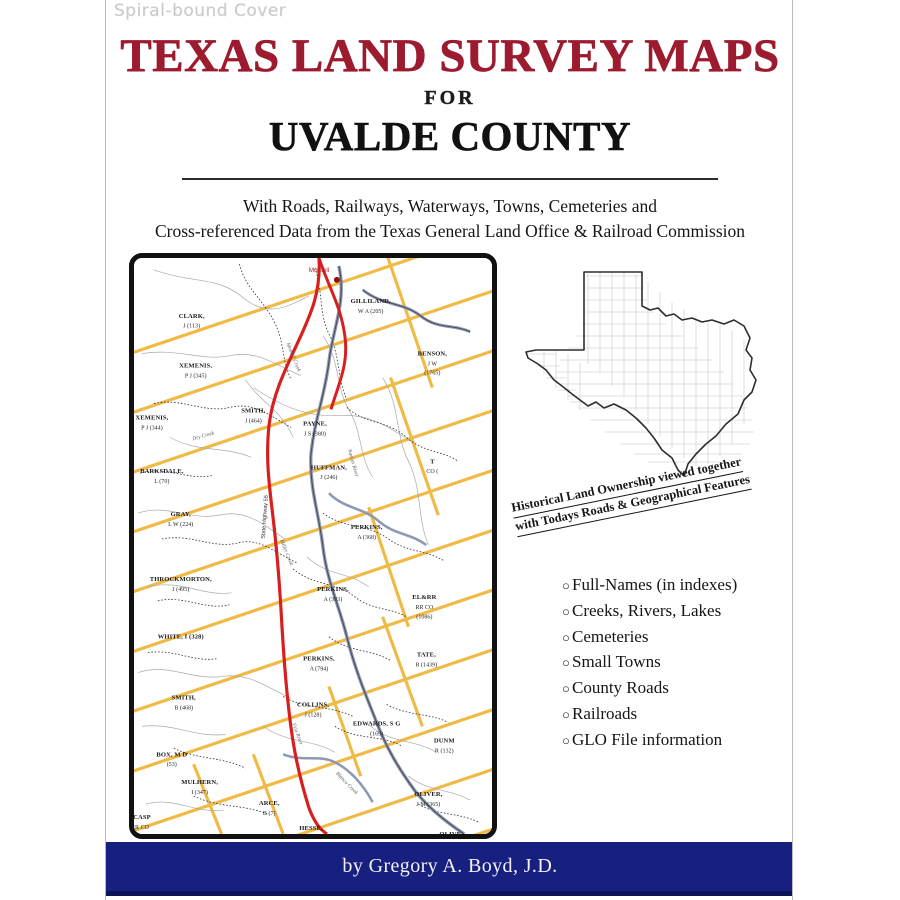 The height and width of the screenshot is (900, 900). What do you see at coordinates (371, 301) in the screenshot?
I see `svg-text: GILLILAND,` at bounding box center [371, 301].